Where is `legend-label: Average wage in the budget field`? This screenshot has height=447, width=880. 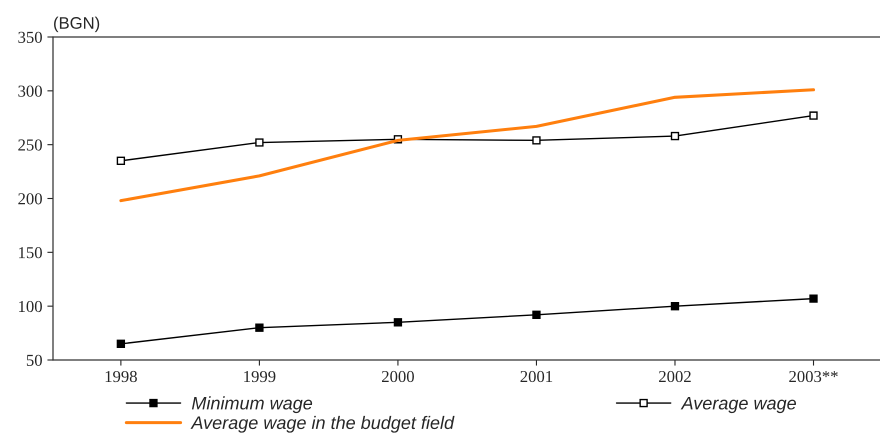
legend-label: Average wage in the budget field is located at coordinates (322, 424).